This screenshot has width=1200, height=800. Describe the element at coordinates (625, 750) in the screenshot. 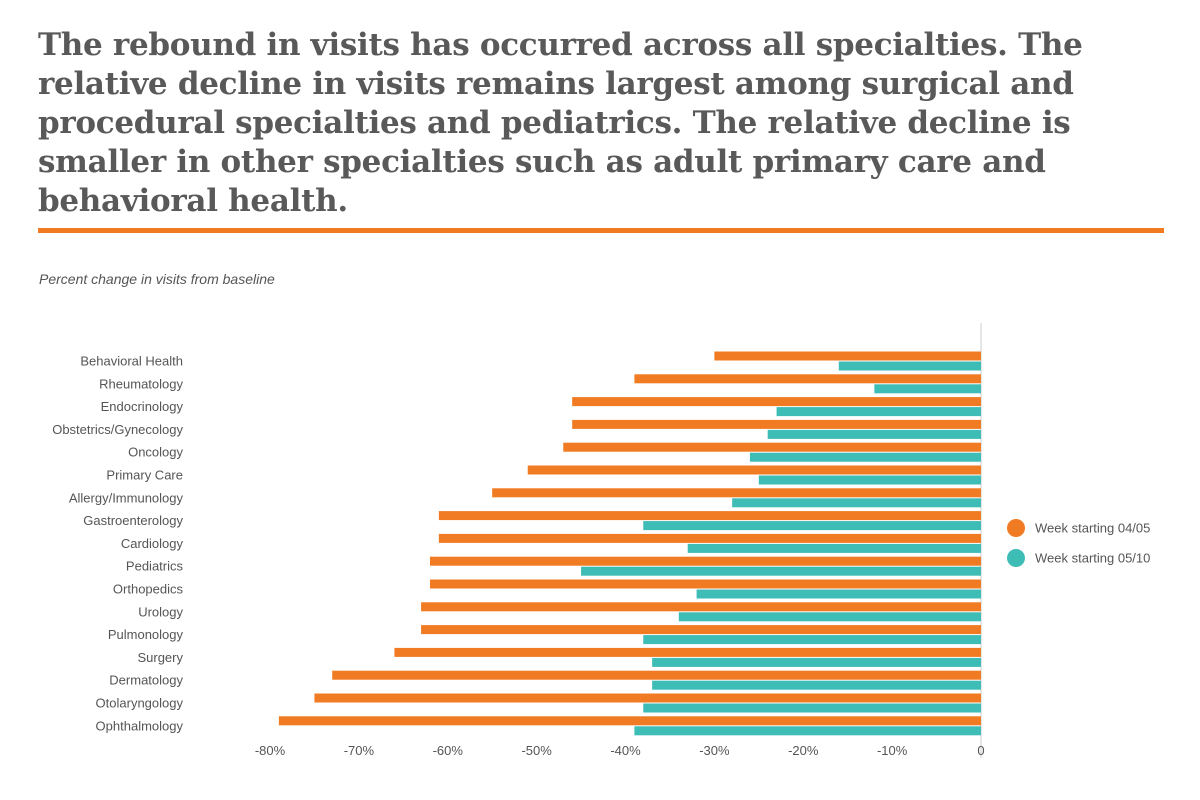

I see `x-tick-label: -40%` at that location.